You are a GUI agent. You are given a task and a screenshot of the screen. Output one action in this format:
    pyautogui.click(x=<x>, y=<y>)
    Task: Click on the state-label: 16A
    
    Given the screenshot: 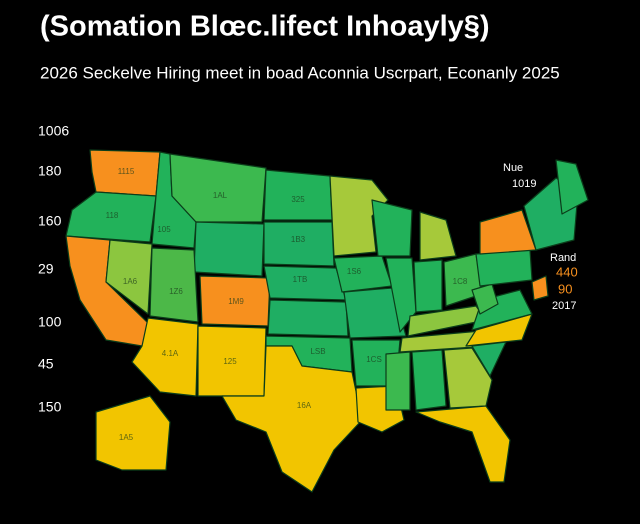 What is the action you would take?
    pyautogui.click(x=304, y=405)
    